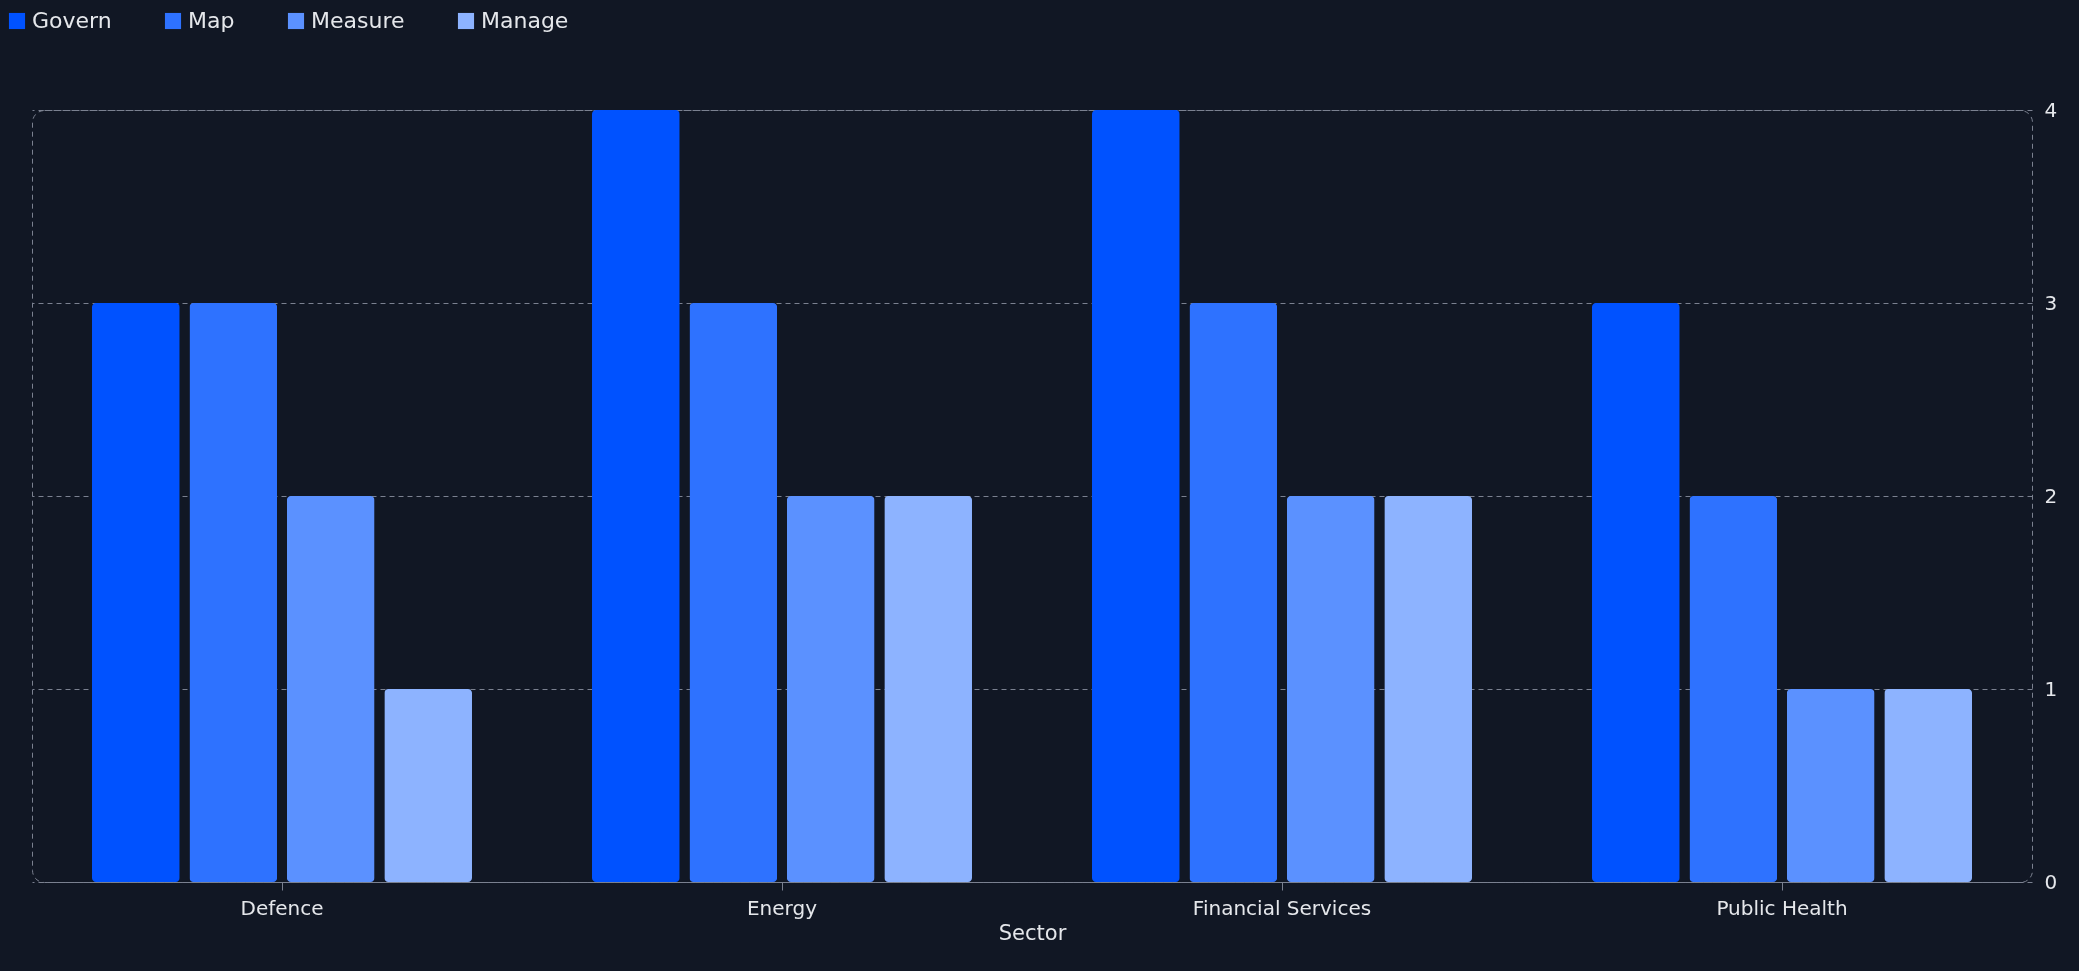 The width and height of the screenshot is (2079, 971). What do you see at coordinates (2051, 495) in the screenshot?
I see `y-tick-label: 2` at bounding box center [2051, 495].